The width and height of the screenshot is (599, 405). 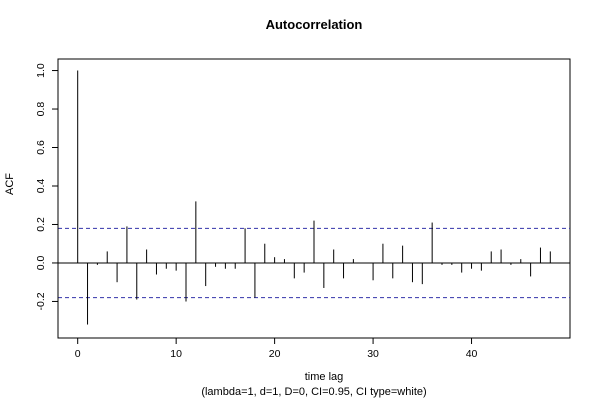 I want to click on y-tick-label: 0.2, so click(x=41, y=224).